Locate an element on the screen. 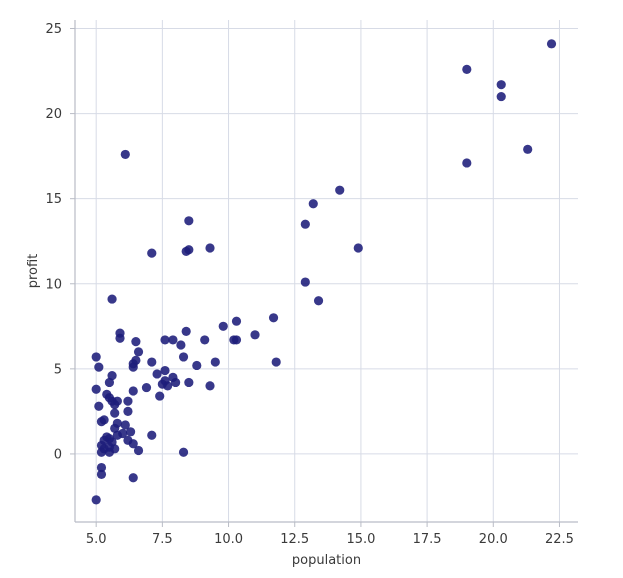 The height and width of the screenshot is (578, 623). y-tick-label: 10 is located at coordinates (53, 284).